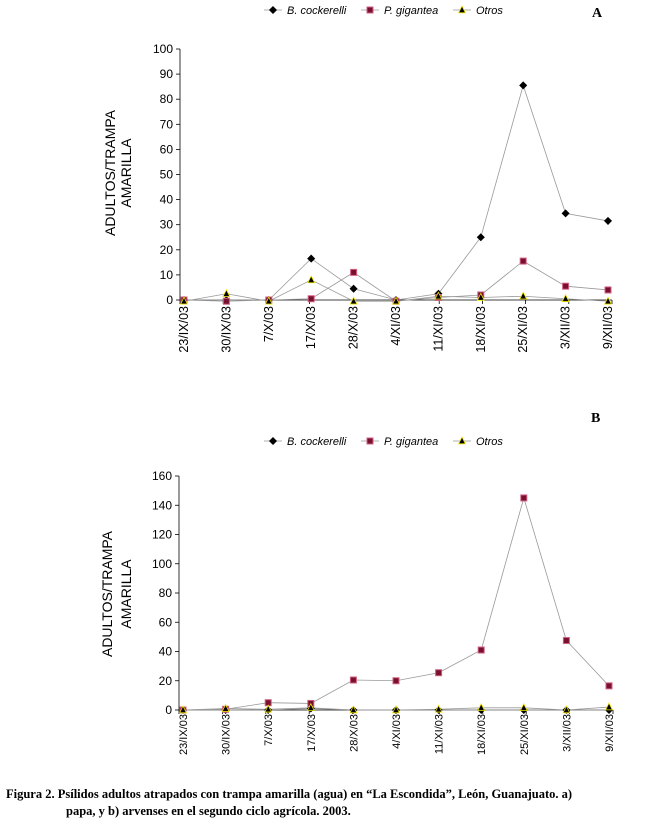 This screenshot has width=659, height=824. Describe the element at coordinates (167, 175) in the screenshot. I see `y-tick-label: 50` at that location.